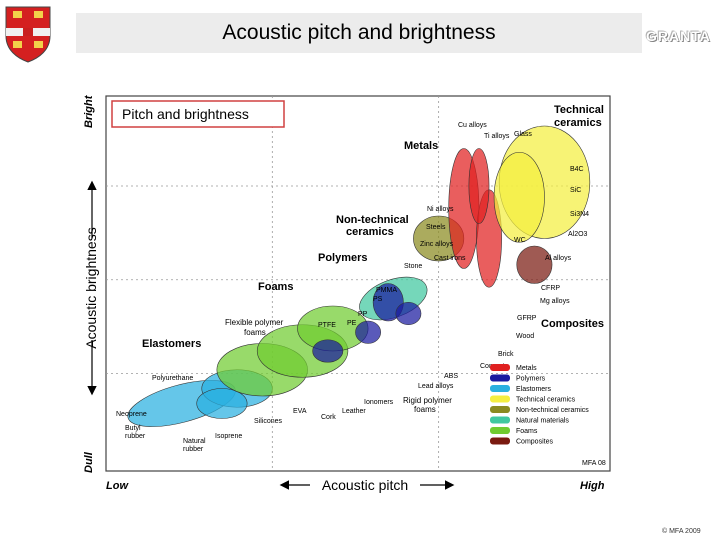  Describe the element at coordinates (89, 462) in the screenshot. I see `y-axis-low-label: Dull` at that location.